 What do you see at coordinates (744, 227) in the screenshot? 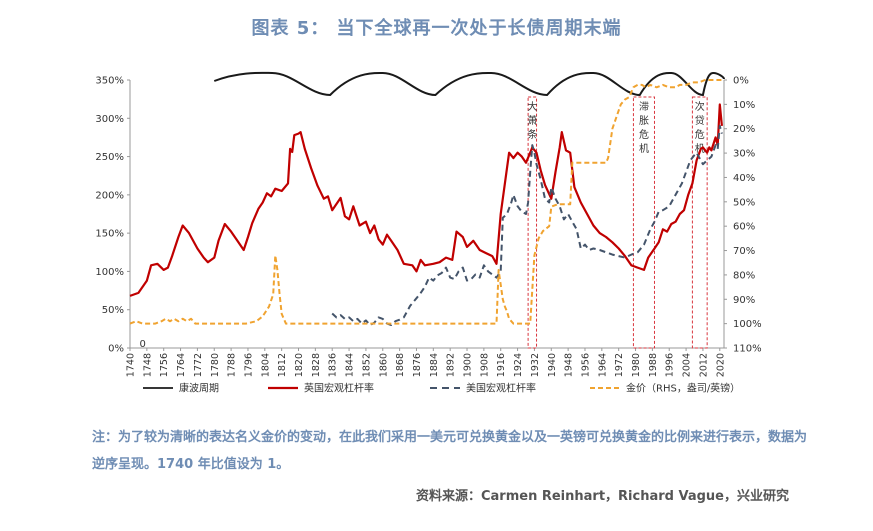
I see `y-right-tick-label: 60%` at bounding box center [744, 227].